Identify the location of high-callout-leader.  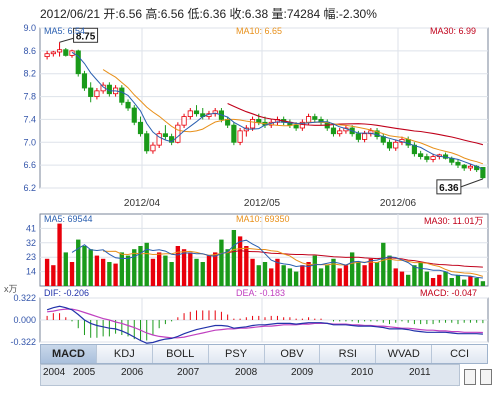
(66, 40).